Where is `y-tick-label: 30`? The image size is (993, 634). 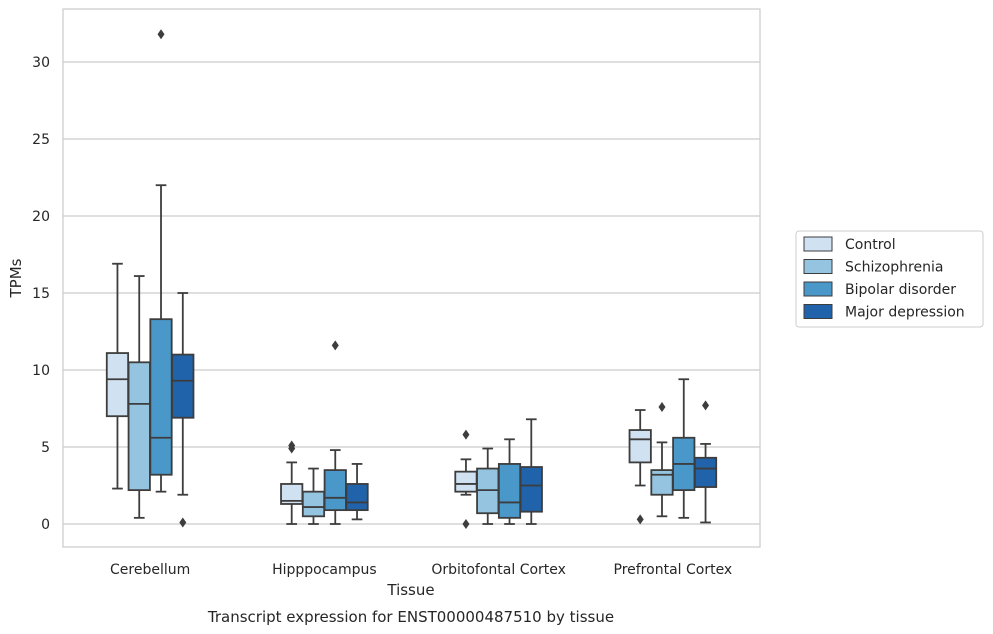 y-tick-label: 30 is located at coordinates (41, 63).